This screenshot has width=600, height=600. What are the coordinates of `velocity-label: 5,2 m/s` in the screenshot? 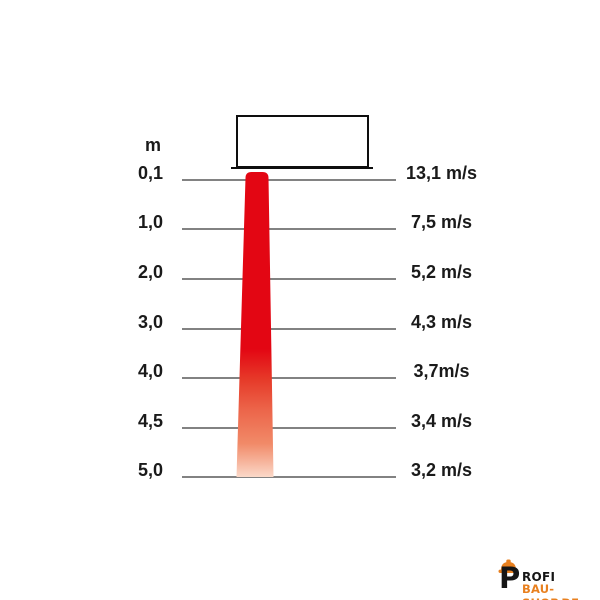 It's located at (441, 272).